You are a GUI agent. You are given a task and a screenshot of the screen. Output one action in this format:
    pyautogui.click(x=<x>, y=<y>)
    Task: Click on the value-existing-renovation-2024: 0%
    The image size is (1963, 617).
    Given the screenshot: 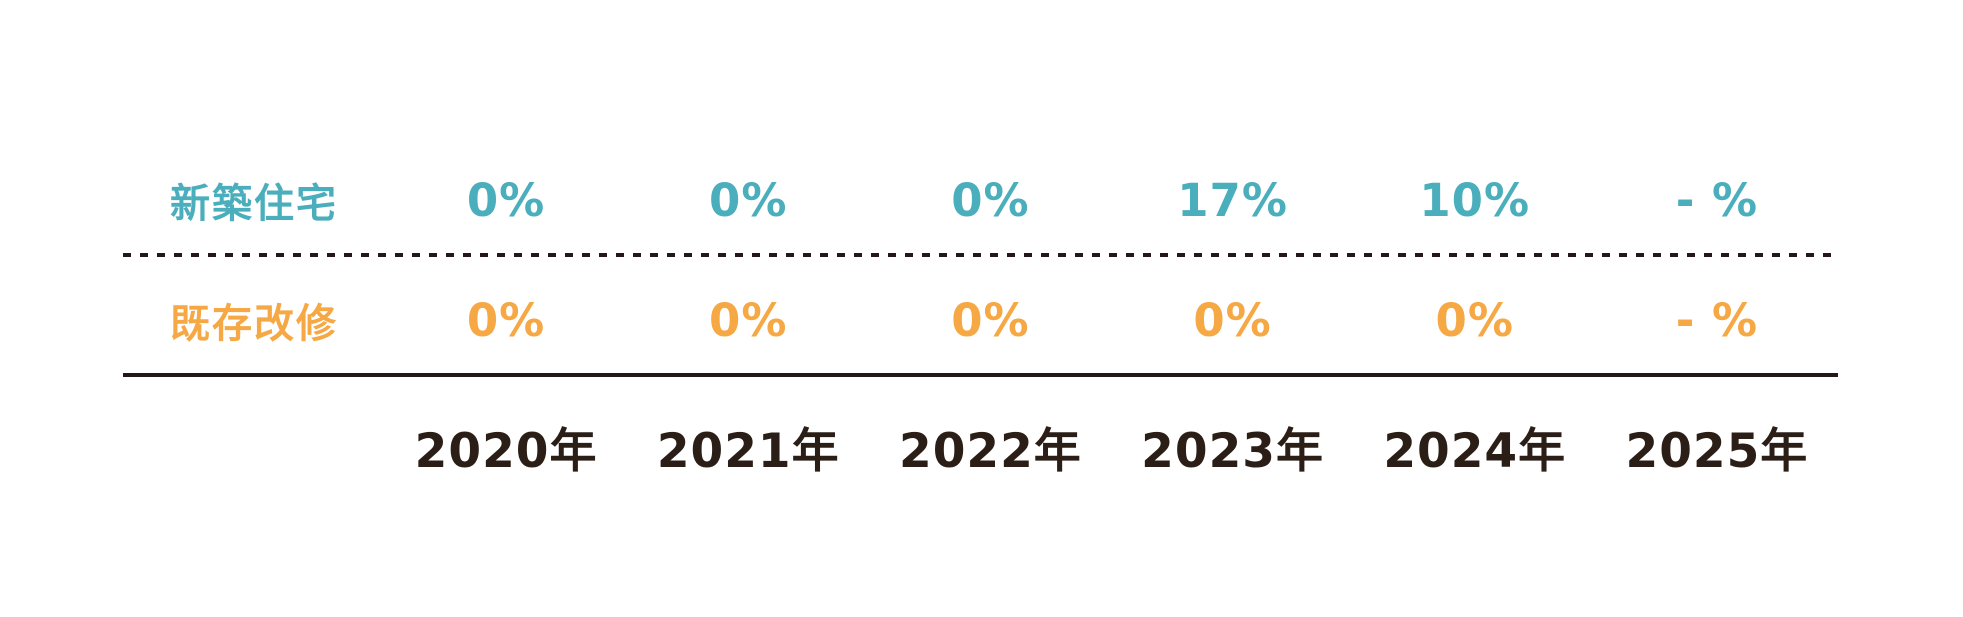 What is the action you would take?
    pyautogui.click(x=1474, y=320)
    